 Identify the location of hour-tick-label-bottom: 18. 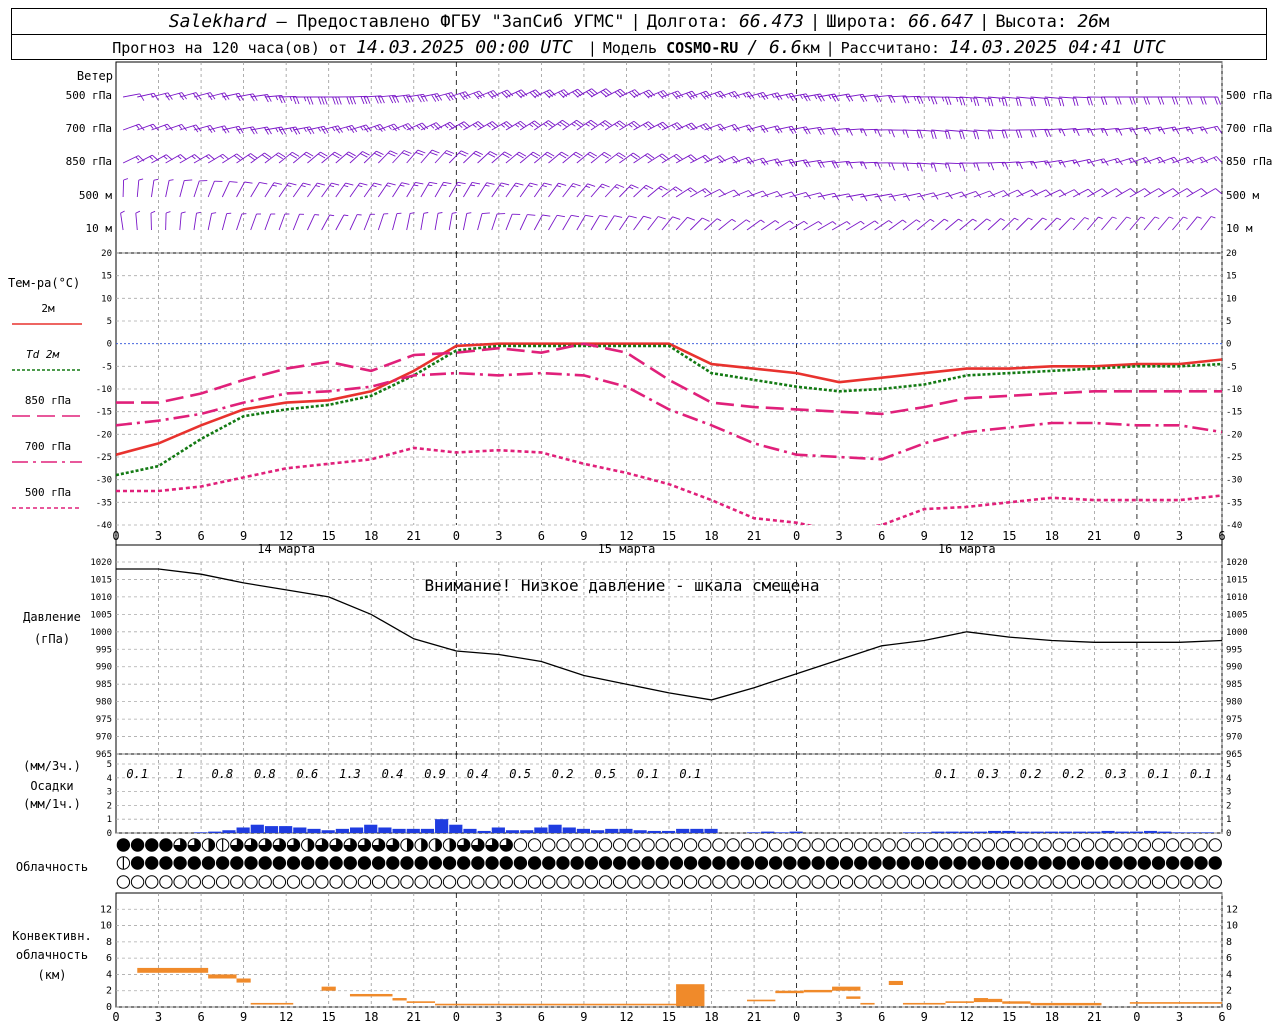
(1052, 1017).